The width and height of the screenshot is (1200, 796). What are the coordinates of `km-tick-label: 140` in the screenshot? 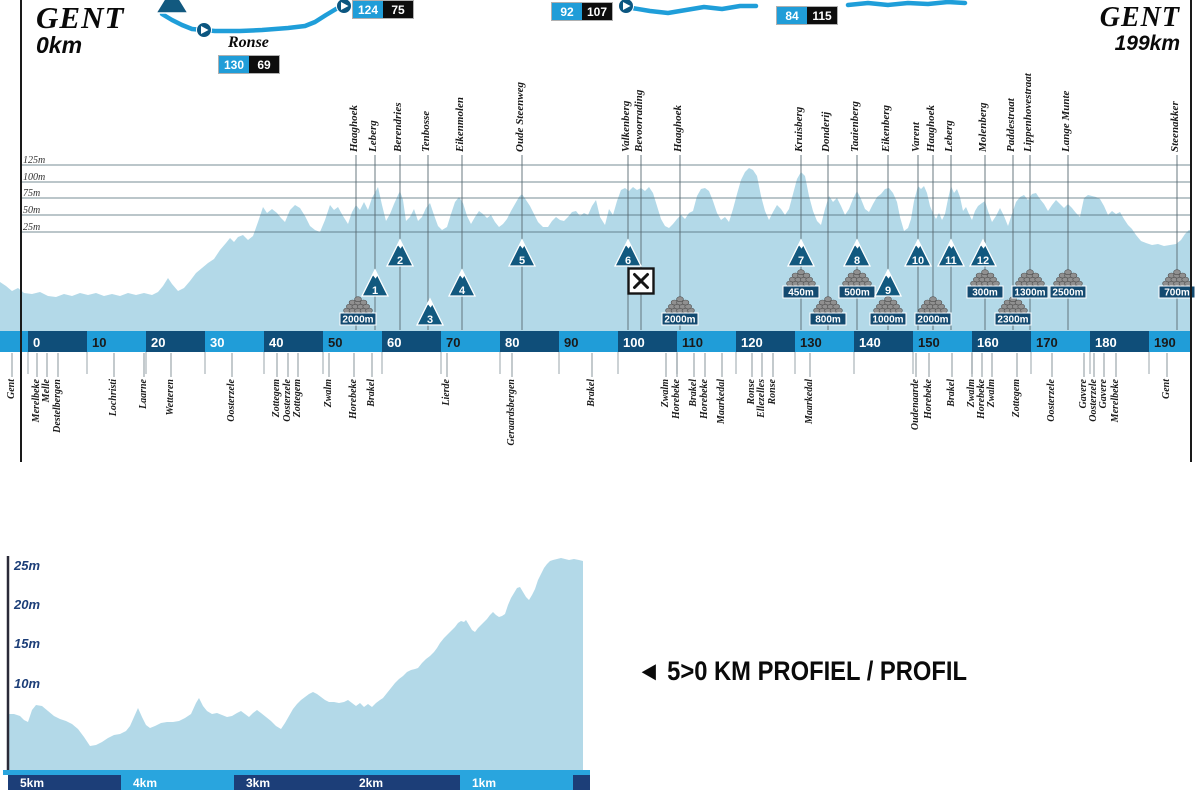 It's located at (870, 342).